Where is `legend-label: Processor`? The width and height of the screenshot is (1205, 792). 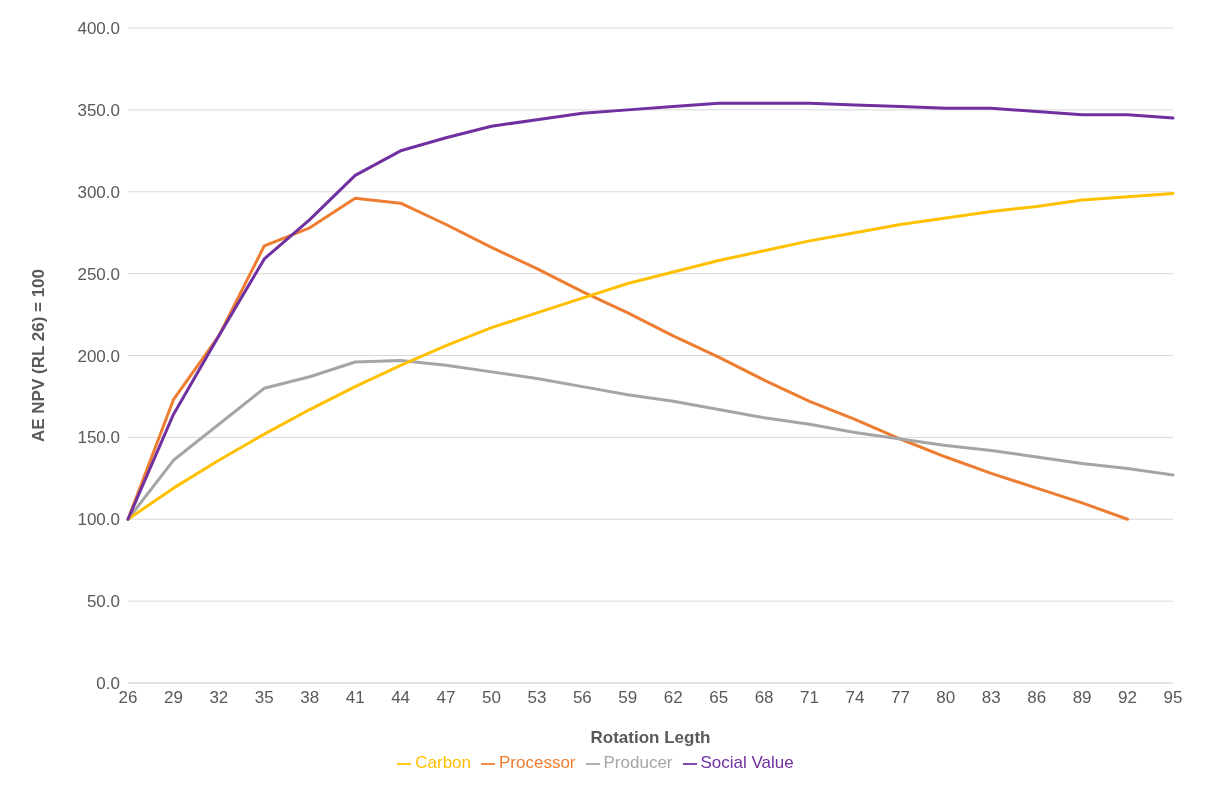
legend-label: Processor is located at coordinates (537, 762).